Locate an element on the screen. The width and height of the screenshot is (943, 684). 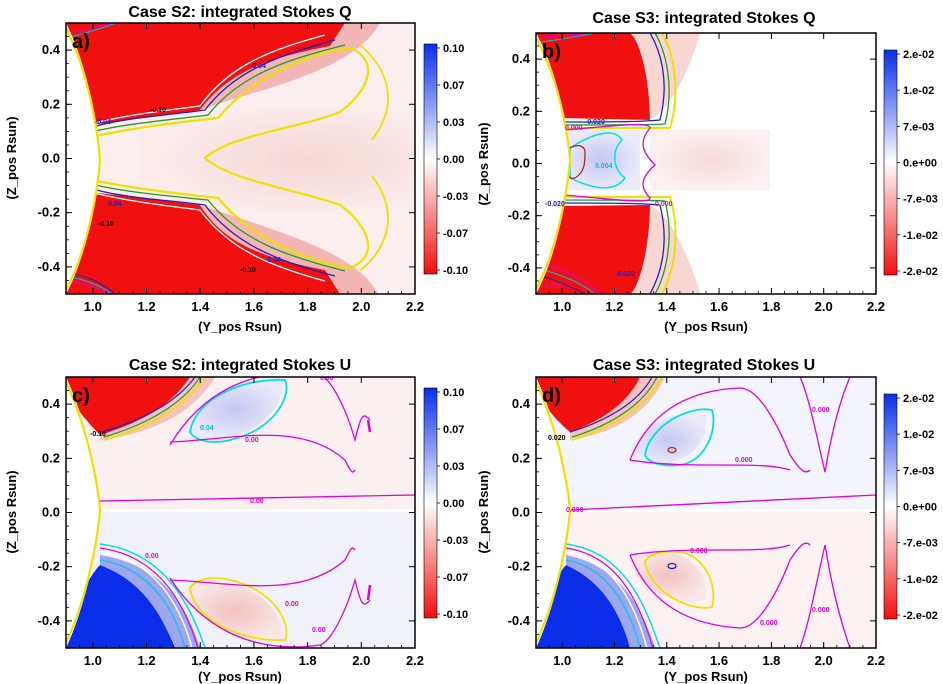
panel-d-ytick-label: -0.4 is located at coordinates (519, 620).